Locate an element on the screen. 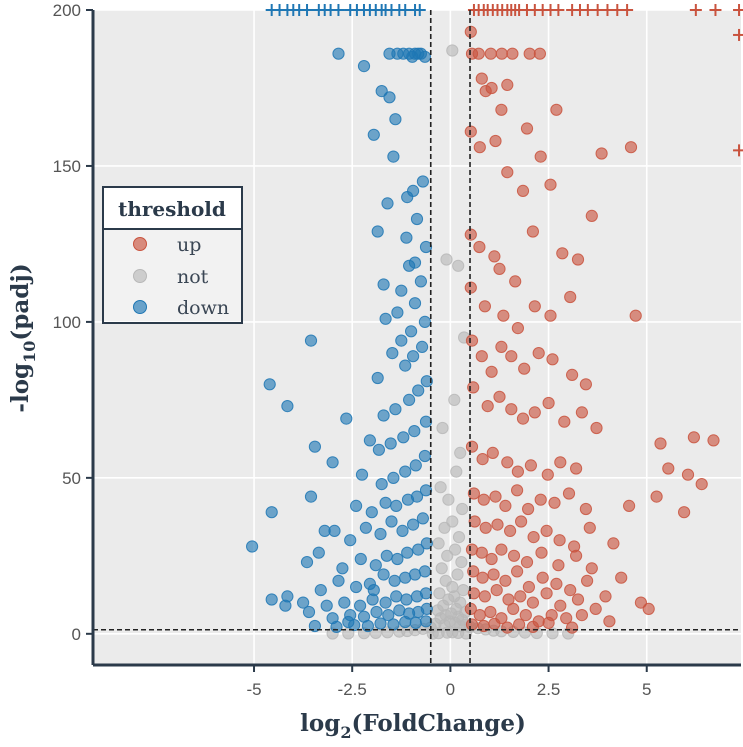 This screenshot has width=743, height=747. x-tick-label: 0 is located at coordinates (450, 689).